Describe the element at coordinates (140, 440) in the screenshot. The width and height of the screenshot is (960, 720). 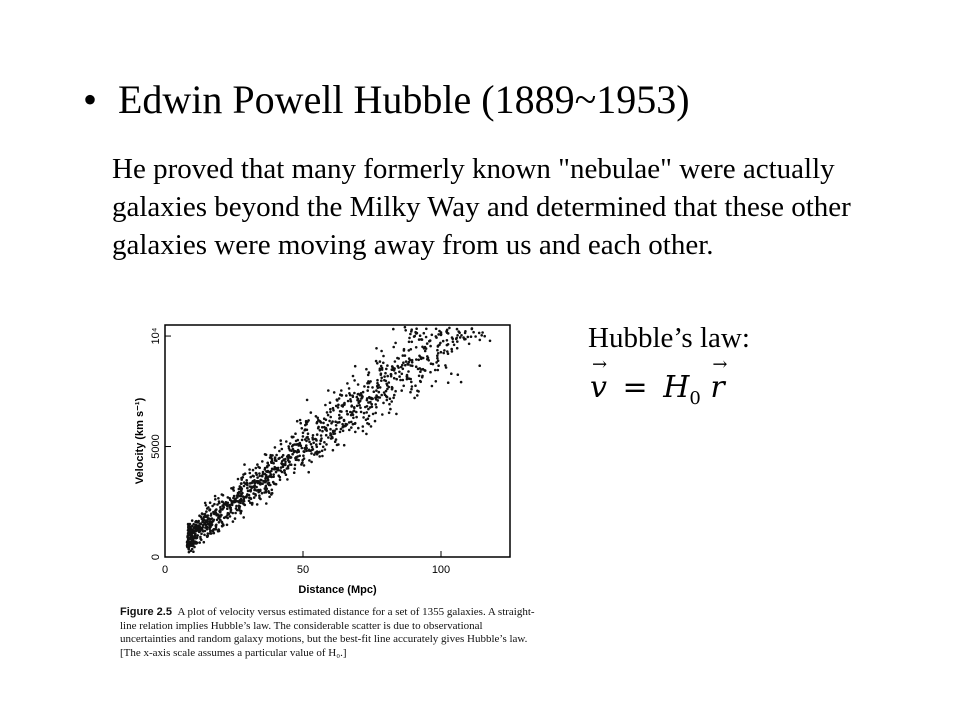
I see `y-axis-label: Velocity (km s⁻¹)` at that location.